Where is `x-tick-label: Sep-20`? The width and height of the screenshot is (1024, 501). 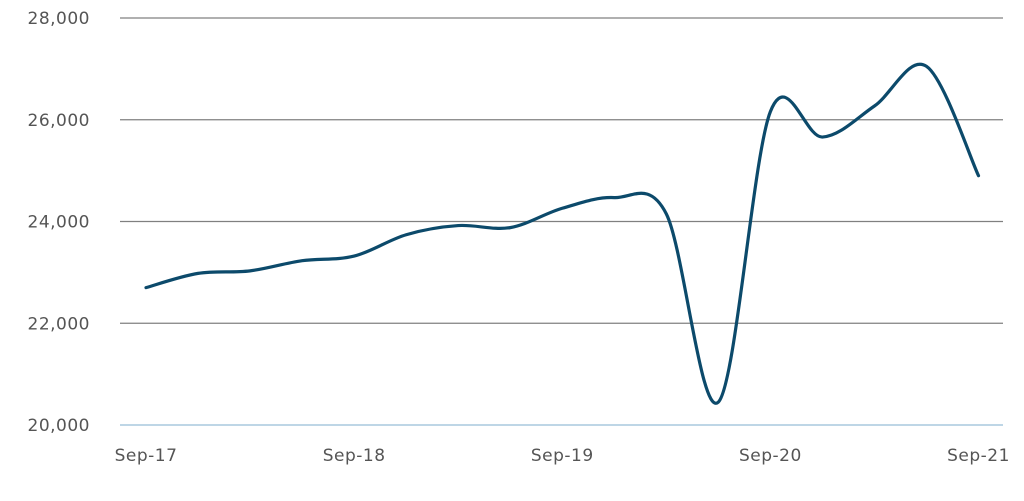
x-tick-label: Sep-20 is located at coordinates (770, 456).